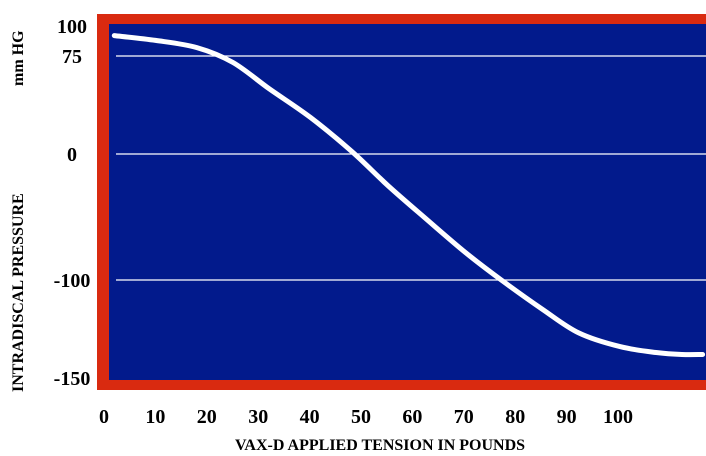 The height and width of the screenshot is (456, 706). I want to click on x-tick-label: 10, so click(155, 417).